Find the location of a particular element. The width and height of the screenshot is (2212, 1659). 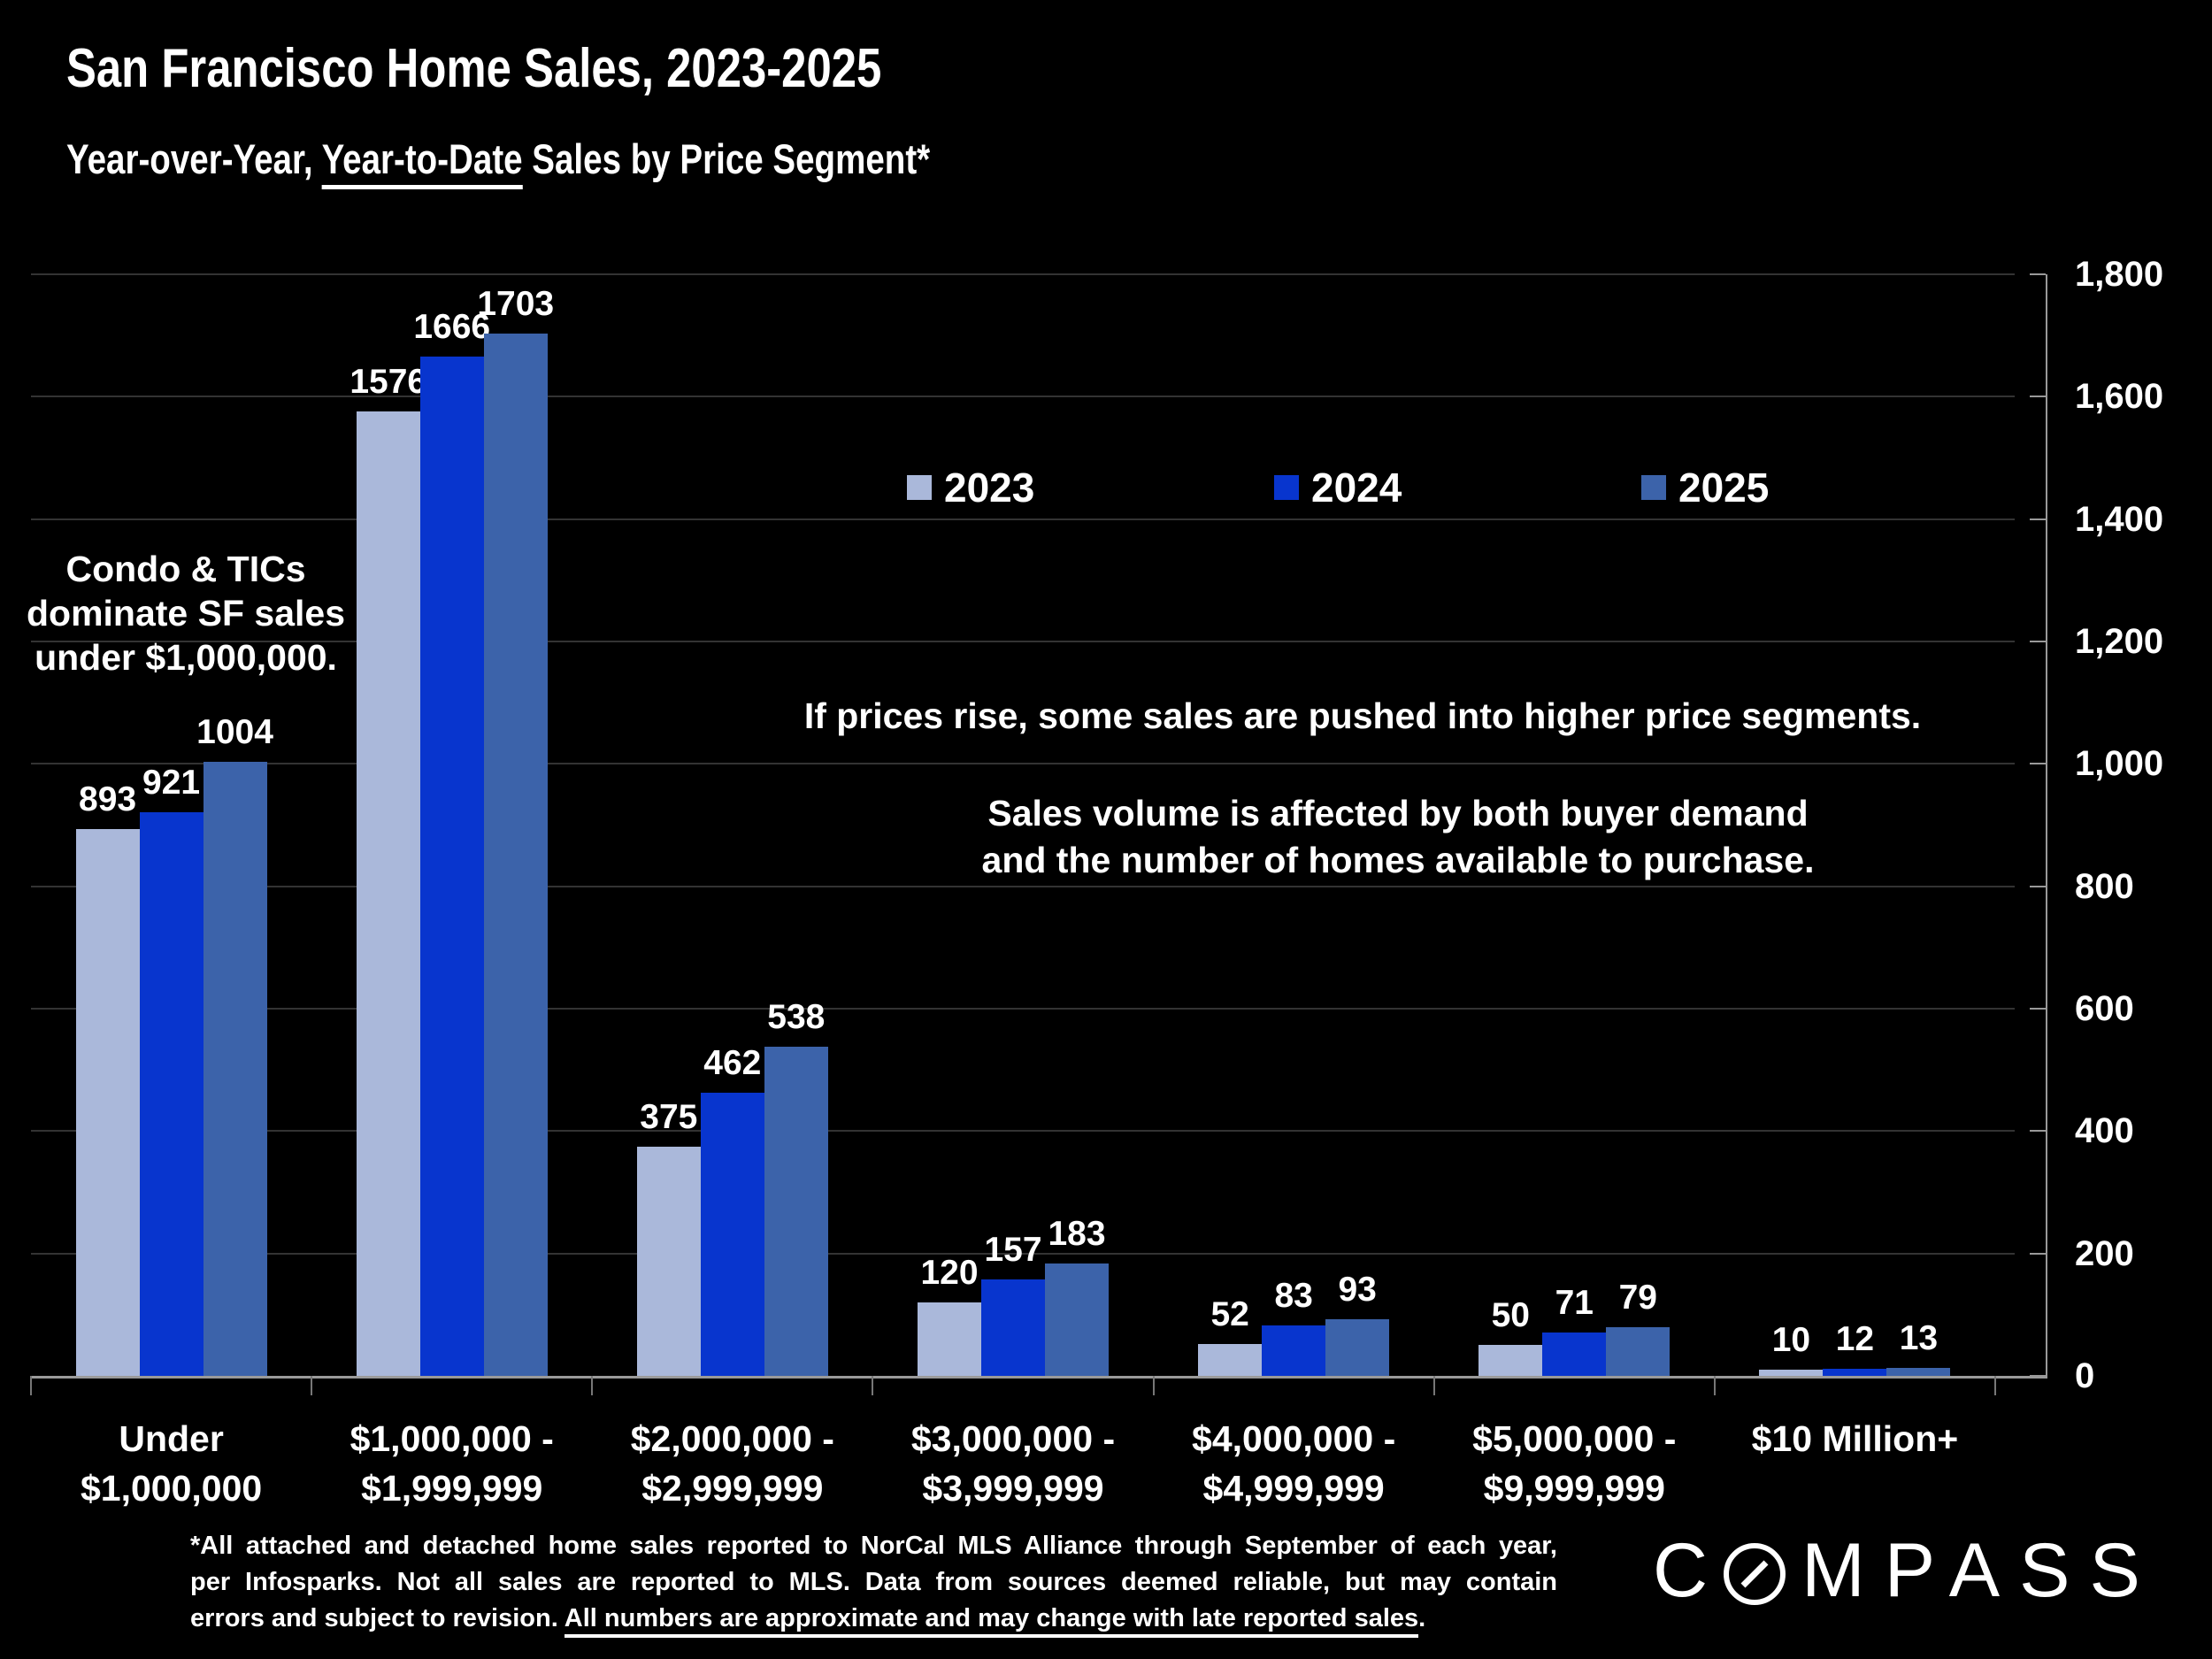

bar-value-label: 93 is located at coordinates (1358, 1290).